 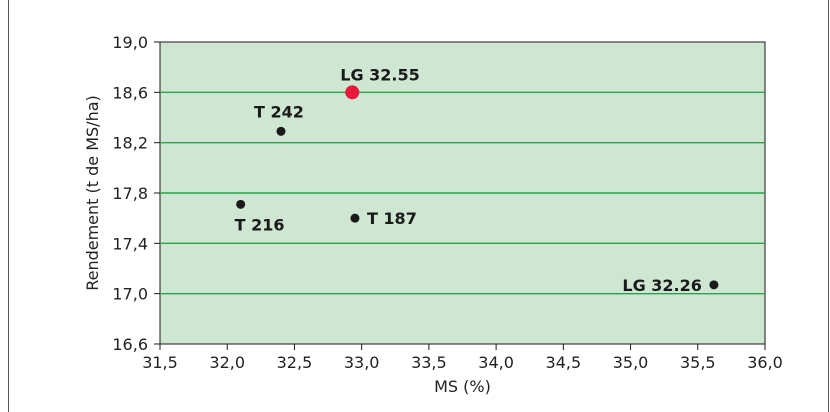 I want to click on x-tick-label: 36,0, so click(x=765, y=362).